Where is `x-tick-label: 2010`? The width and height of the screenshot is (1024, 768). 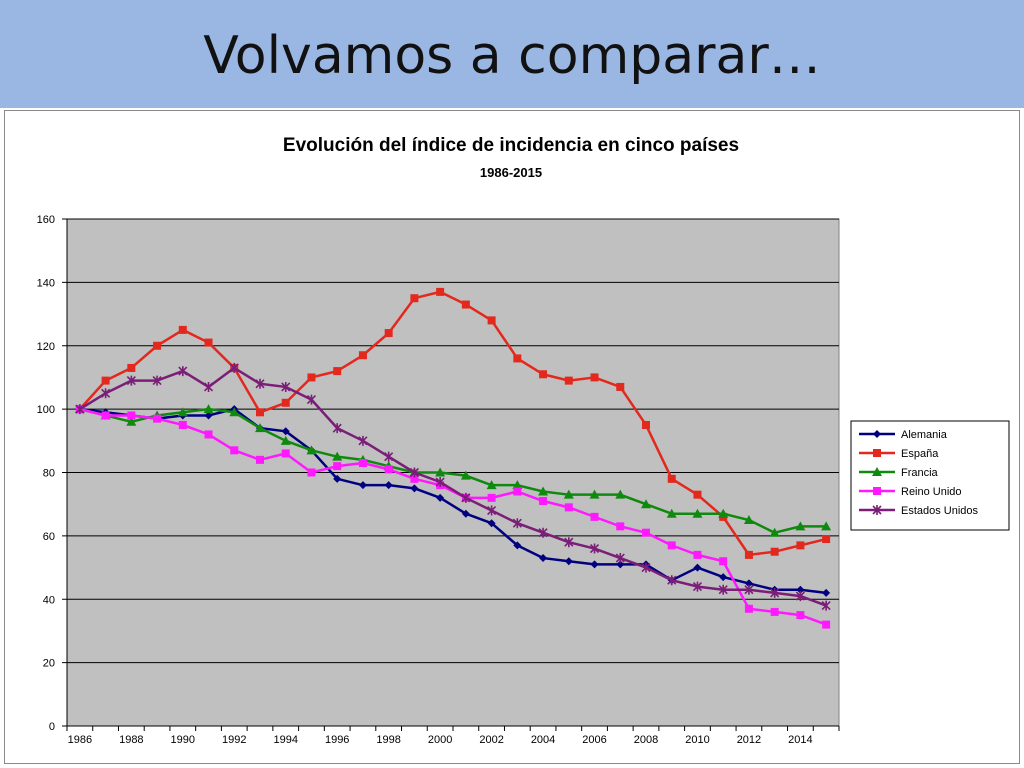
x-tick-label: 2010 is located at coordinates (697, 740).